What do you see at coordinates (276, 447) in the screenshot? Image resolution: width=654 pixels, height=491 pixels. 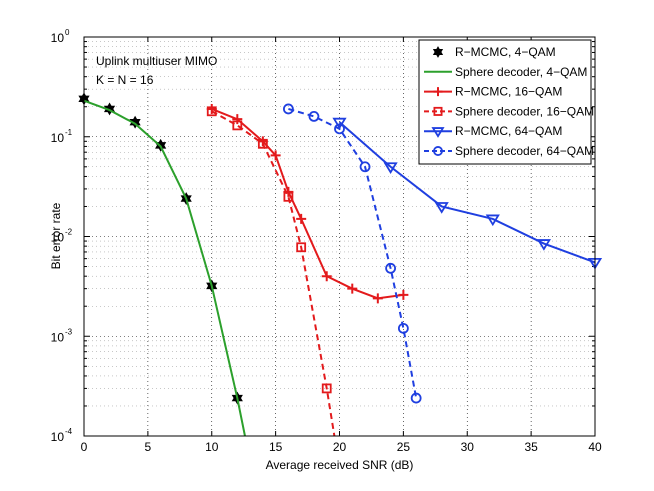 I see `x-tick-label: 15` at bounding box center [276, 447].